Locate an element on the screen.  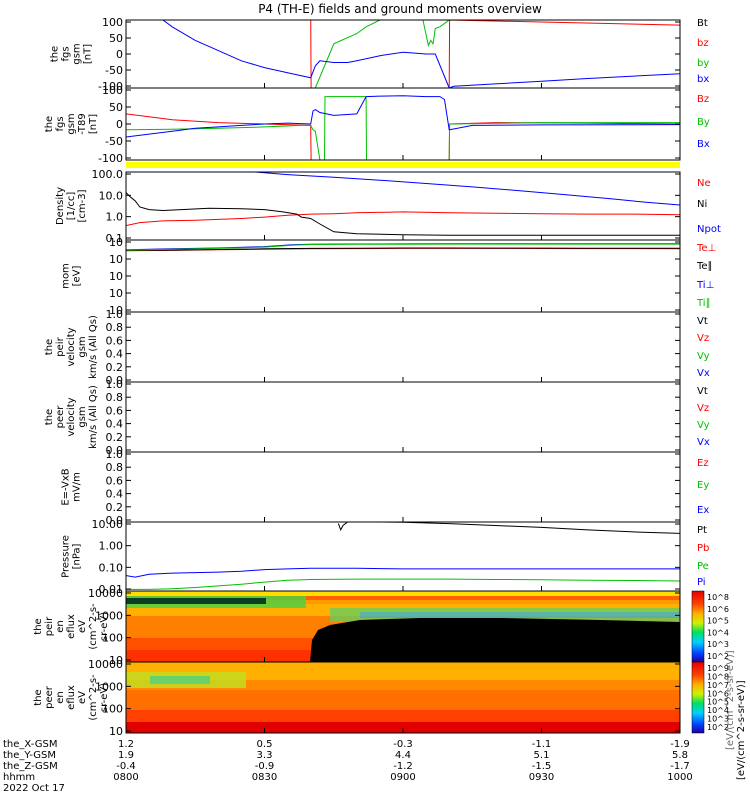
legend-npot: Npot is located at coordinates (709, 229).